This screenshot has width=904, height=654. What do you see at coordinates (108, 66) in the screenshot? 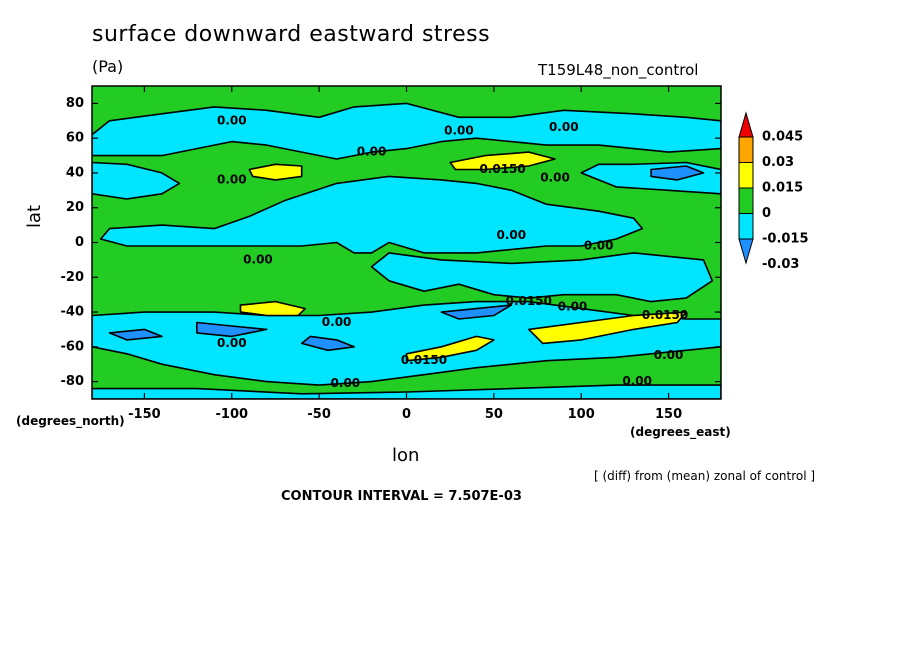
I see `units-label: (Pa)` at bounding box center [108, 66].